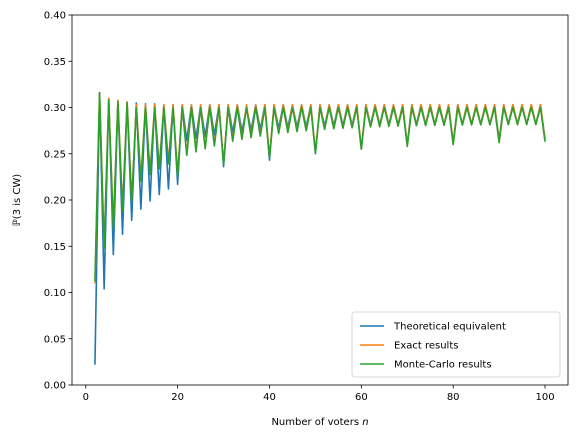 This screenshot has width=578, height=439. What do you see at coordinates (55, 386) in the screenshot?
I see `y-tick-label: 0.00` at bounding box center [55, 386].